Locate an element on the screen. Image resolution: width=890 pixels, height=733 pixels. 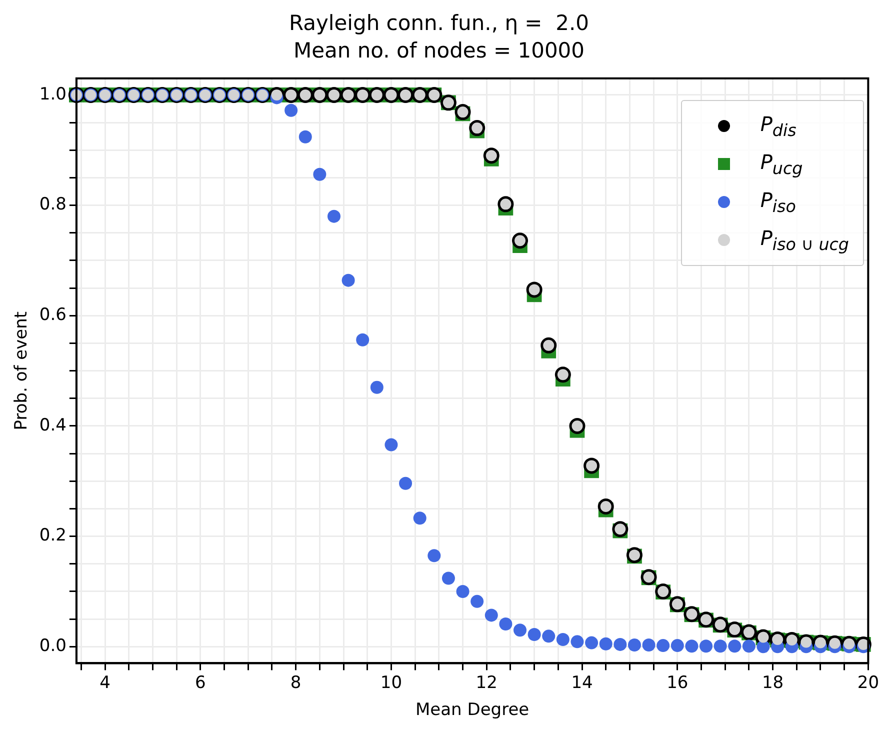
y-axis-title: Prob. of event is located at coordinates (22, 370).